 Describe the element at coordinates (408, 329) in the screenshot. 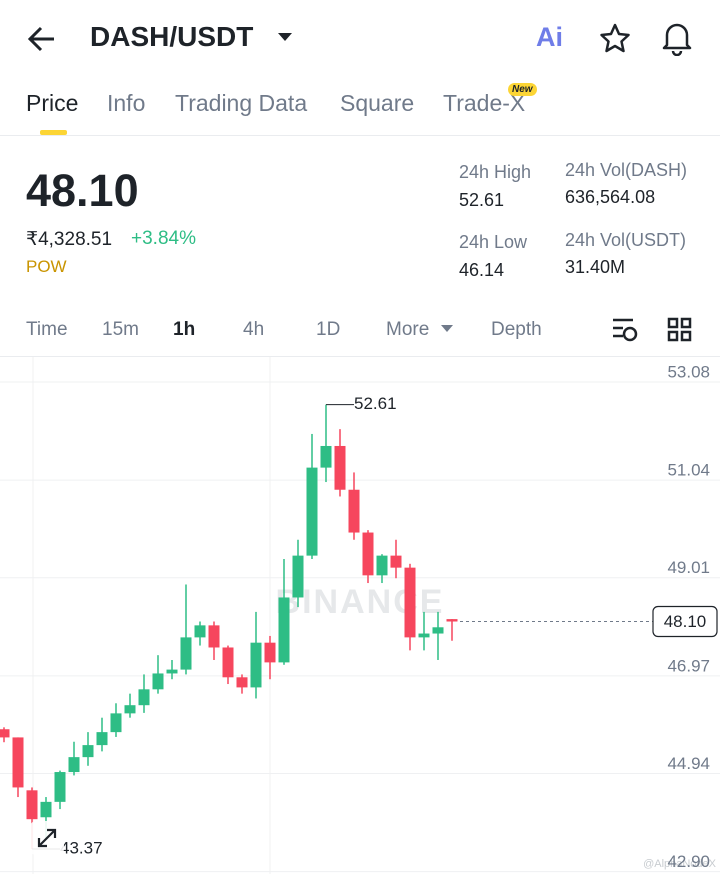

I see `interval: More` at that location.